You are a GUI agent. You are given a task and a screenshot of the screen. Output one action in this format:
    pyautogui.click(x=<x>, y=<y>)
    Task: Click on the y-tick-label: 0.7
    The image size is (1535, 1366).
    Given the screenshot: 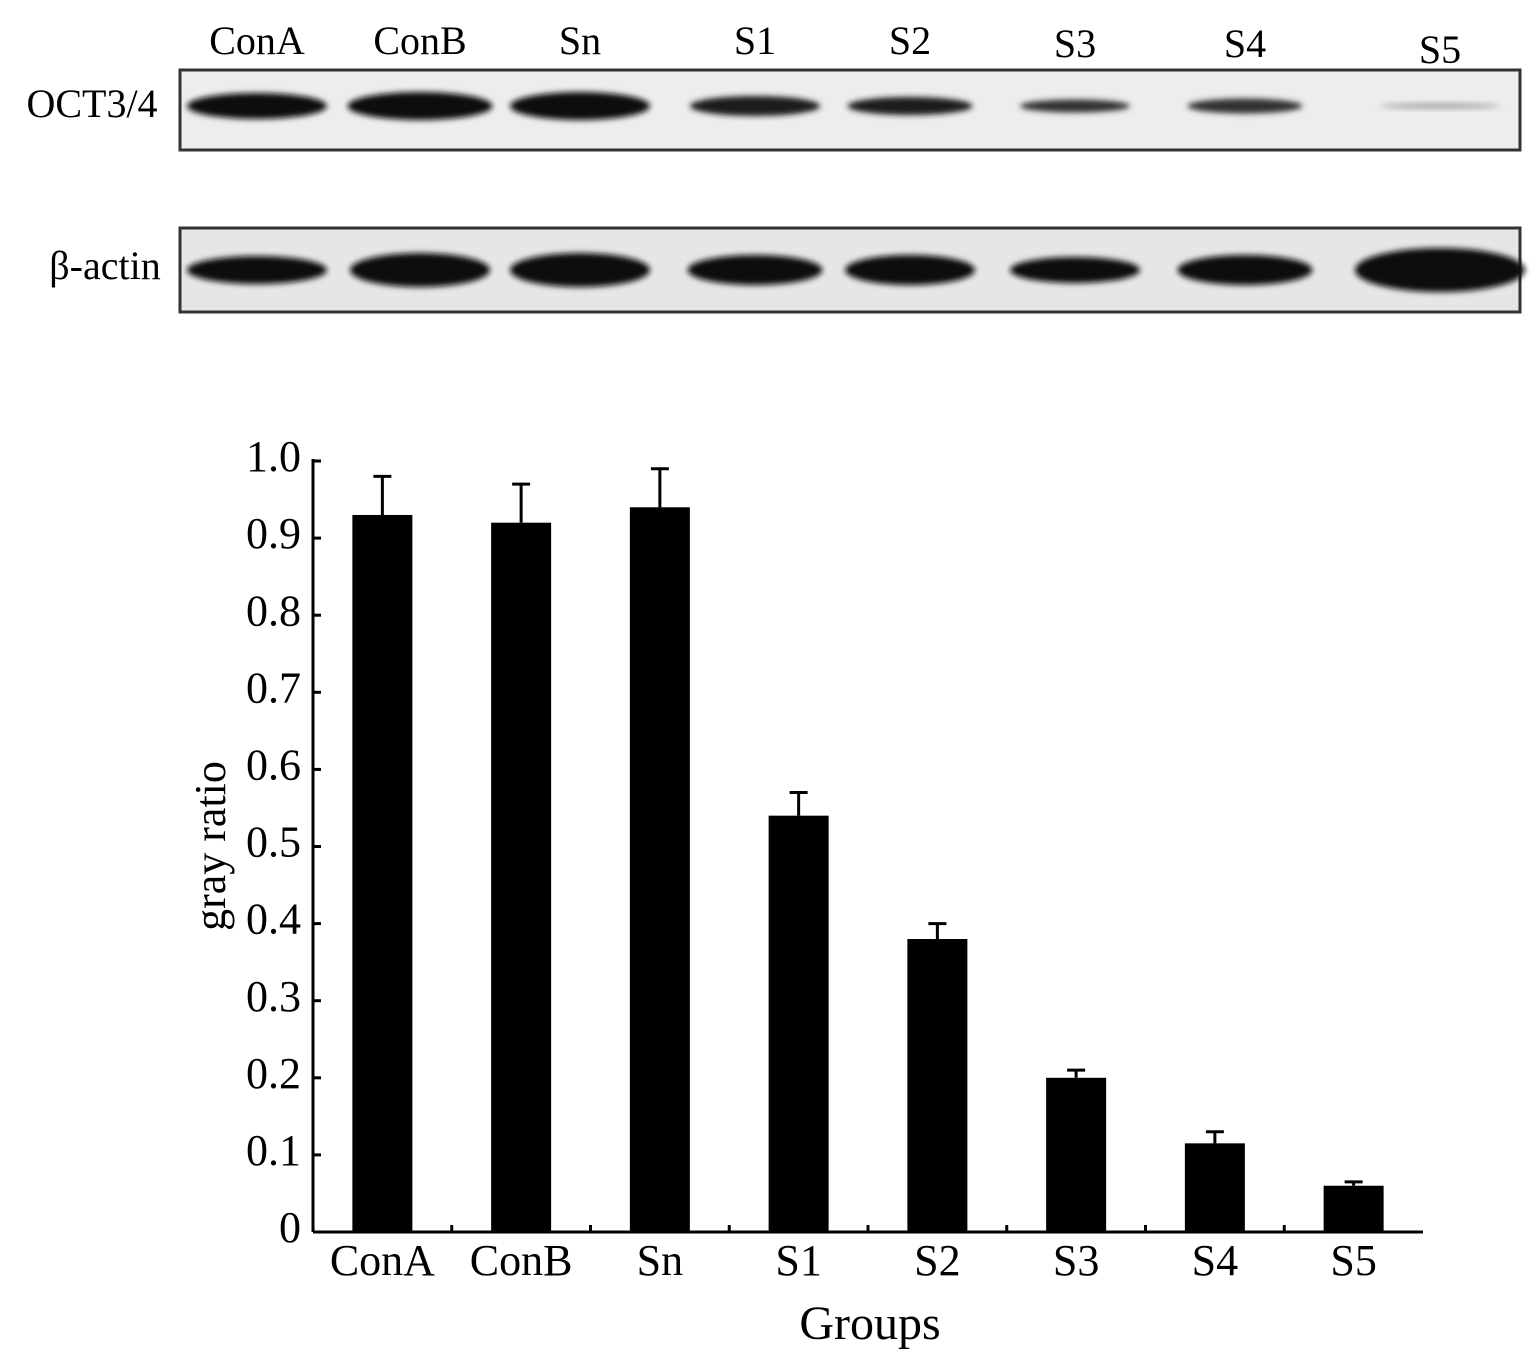 What is the action you would take?
    pyautogui.click(x=273, y=687)
    